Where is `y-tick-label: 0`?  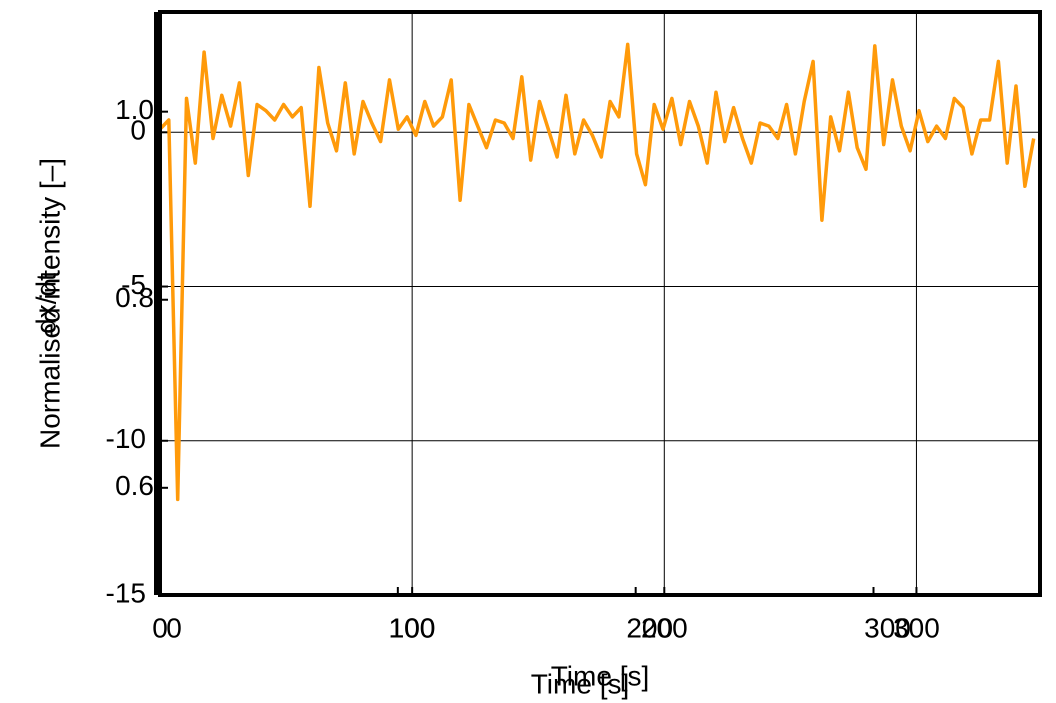 y-tick-label: 0 is located at coordinates (138, 130).